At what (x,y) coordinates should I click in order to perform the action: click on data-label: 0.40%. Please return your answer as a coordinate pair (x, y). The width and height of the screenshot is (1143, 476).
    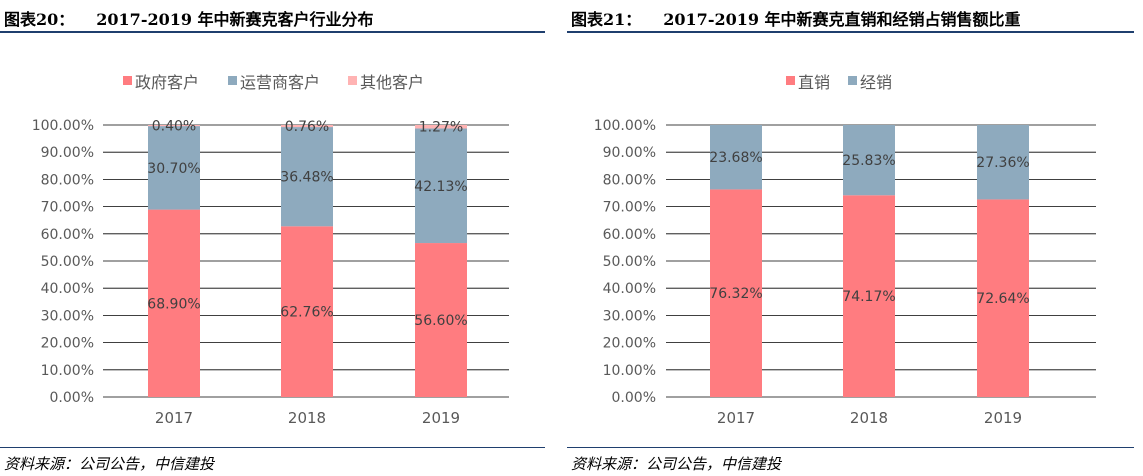
    Looking at the image, I should click on (174, 127).